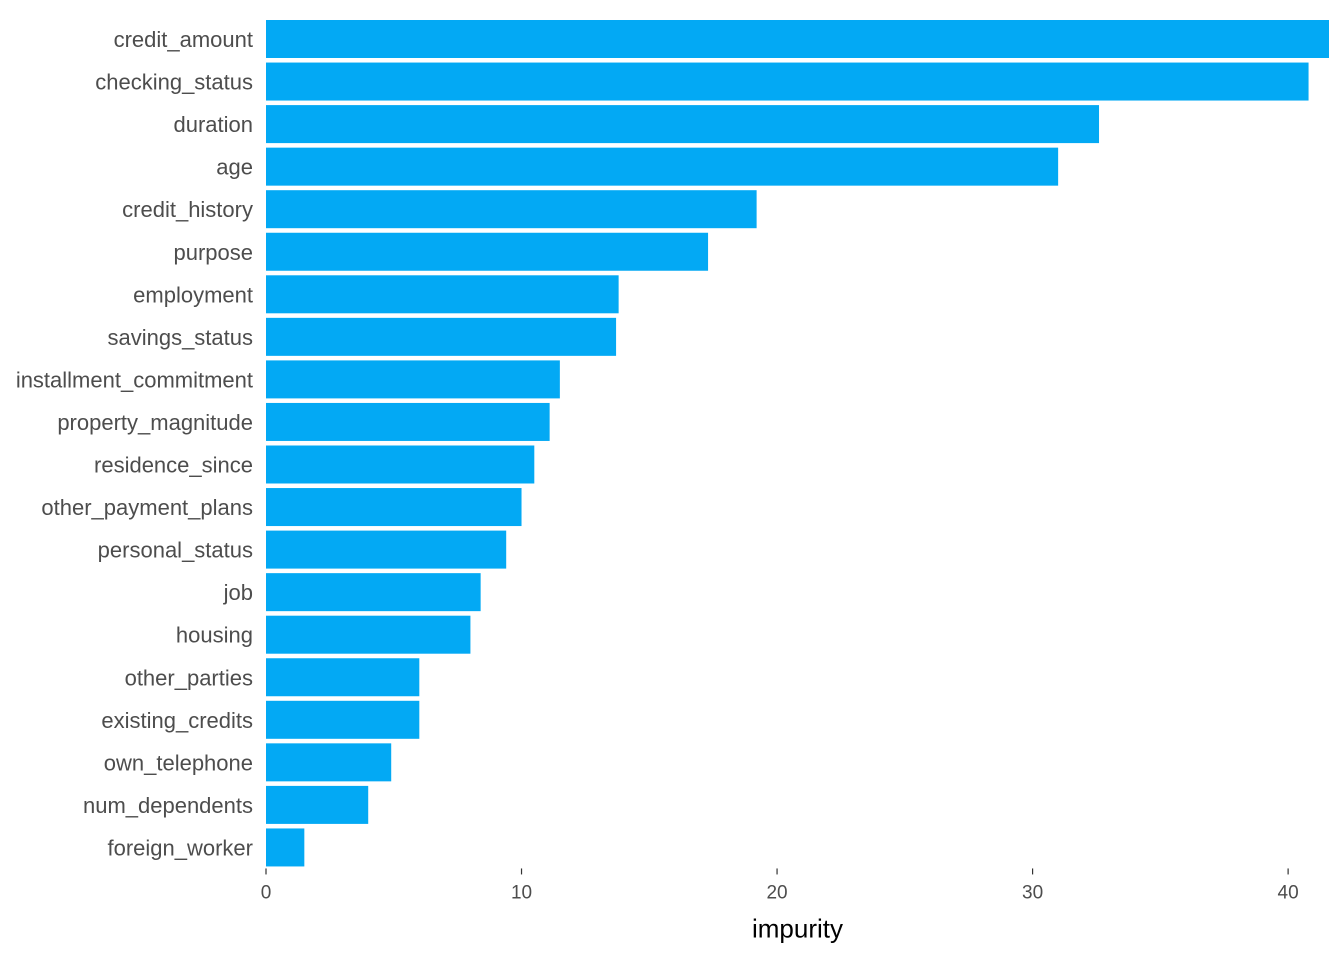  I want to click on bar-personal-status, so click(386, 549).